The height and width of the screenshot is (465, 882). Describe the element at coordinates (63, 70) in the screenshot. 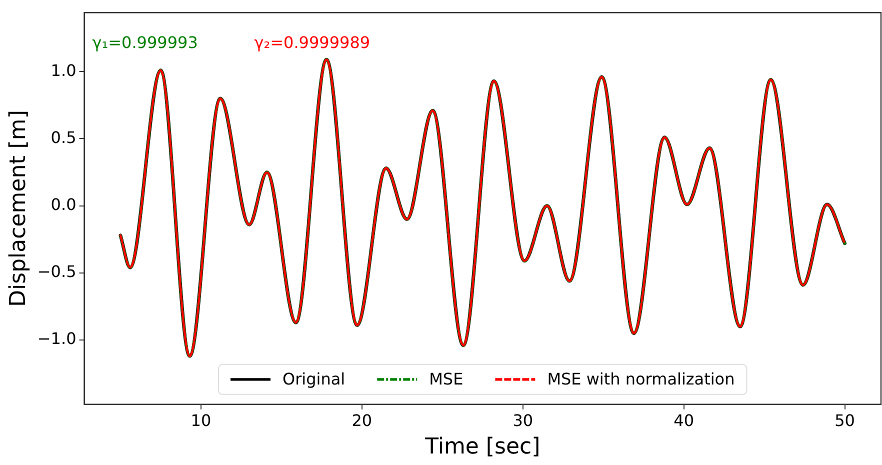

I see `y-tick-label: 1.0` at that location.